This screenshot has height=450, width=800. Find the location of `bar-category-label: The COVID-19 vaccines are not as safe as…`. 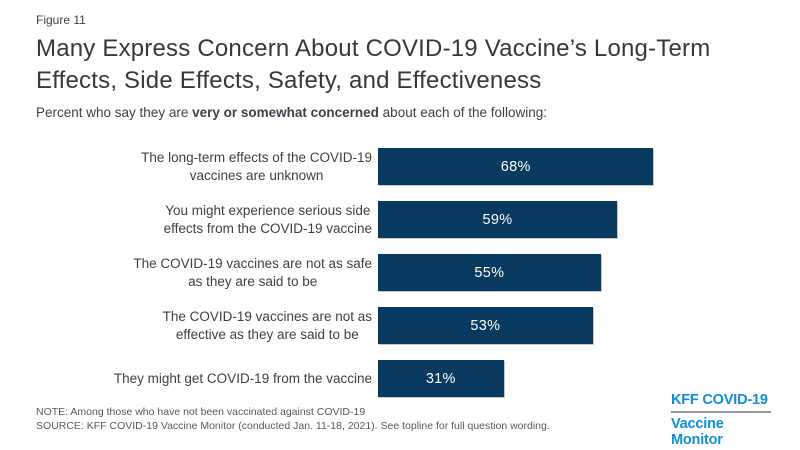

bar-category-label: The COVID-19 vaccines are not as safe as… is located at coordinates (252, 272).